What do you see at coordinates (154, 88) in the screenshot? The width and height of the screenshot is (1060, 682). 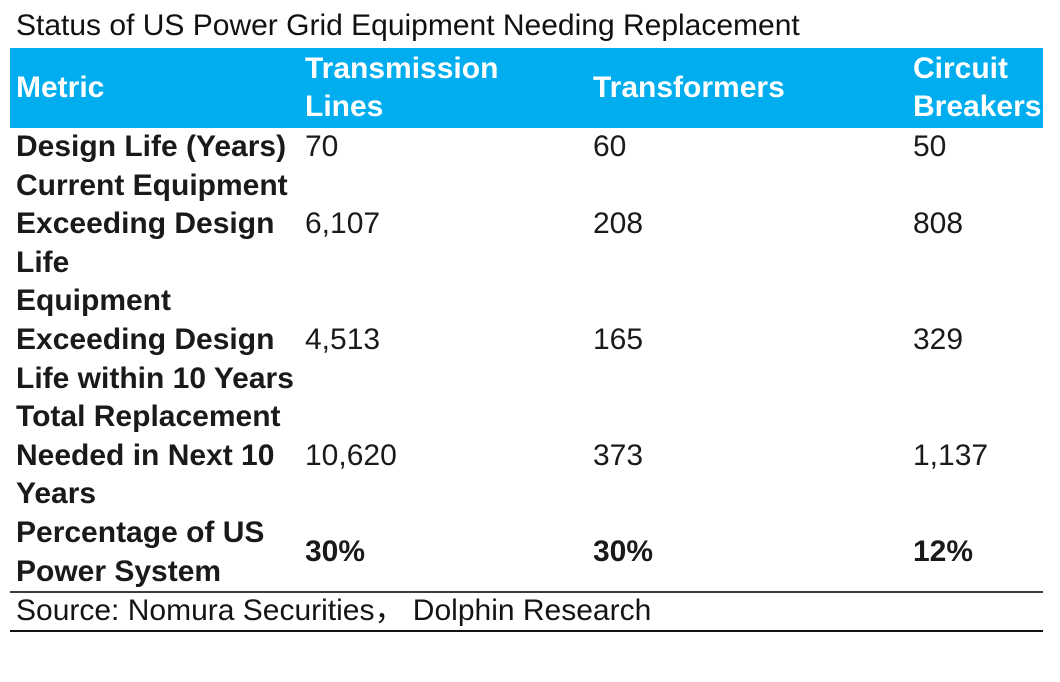 I see `column-header-metric: Metric` at bounding box center [154, 88].